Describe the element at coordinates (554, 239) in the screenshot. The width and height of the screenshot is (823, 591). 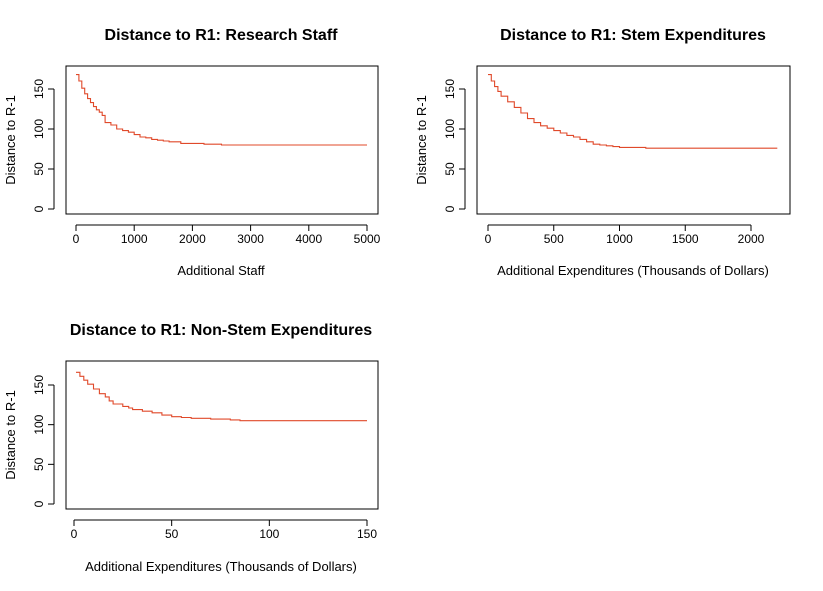
I see `x-tick-label: 500` at that location.